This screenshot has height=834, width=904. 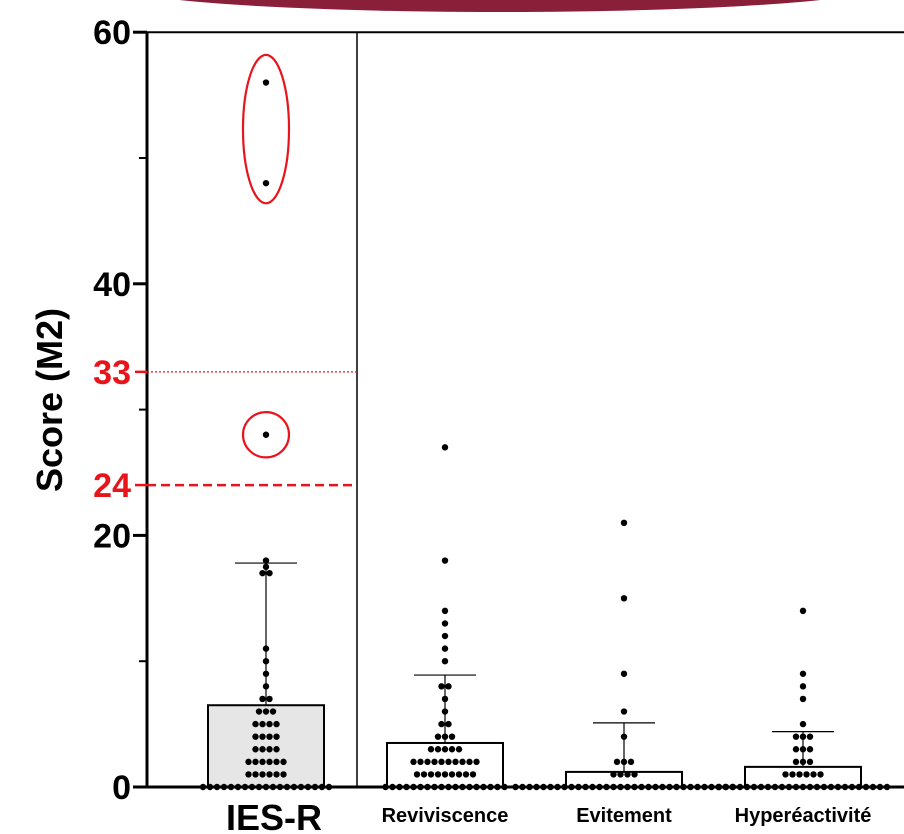 I want to click on highlight-layer, so click(x=266, y=256).